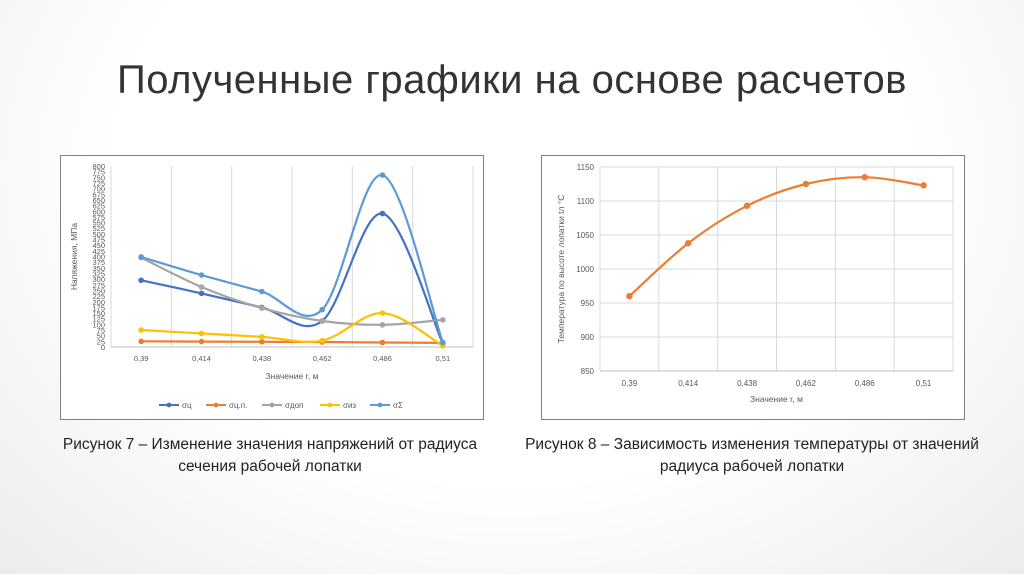  Describe the element at coordinates (187, 405) in the screenshot. I see `stress-chart-legend-label-0: σц` at that location.